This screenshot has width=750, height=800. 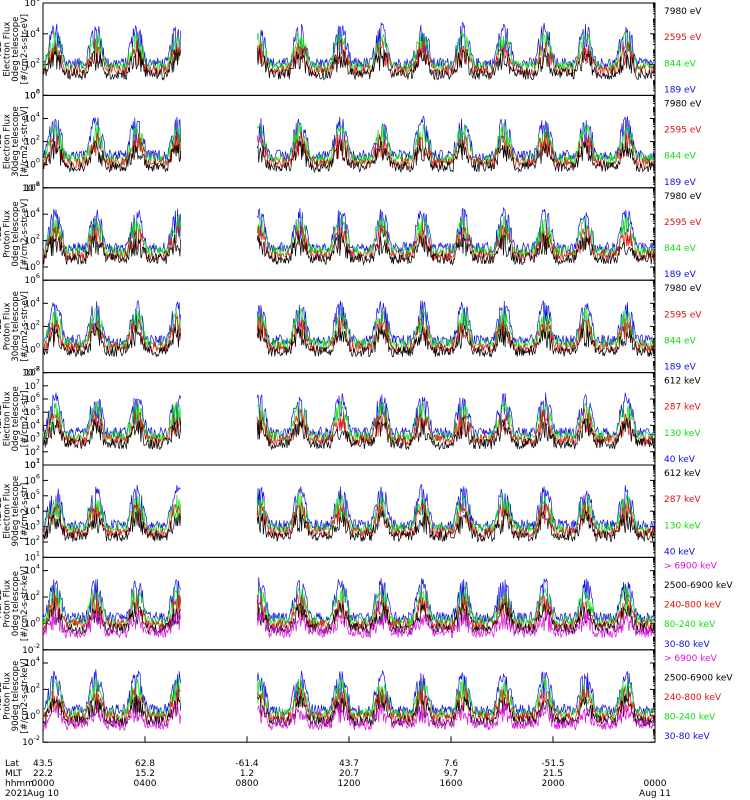 What do you see at coordinates (12, 764) in the screenshot?
I see `x-row-label: Lat` at bounding box center [12, 764].